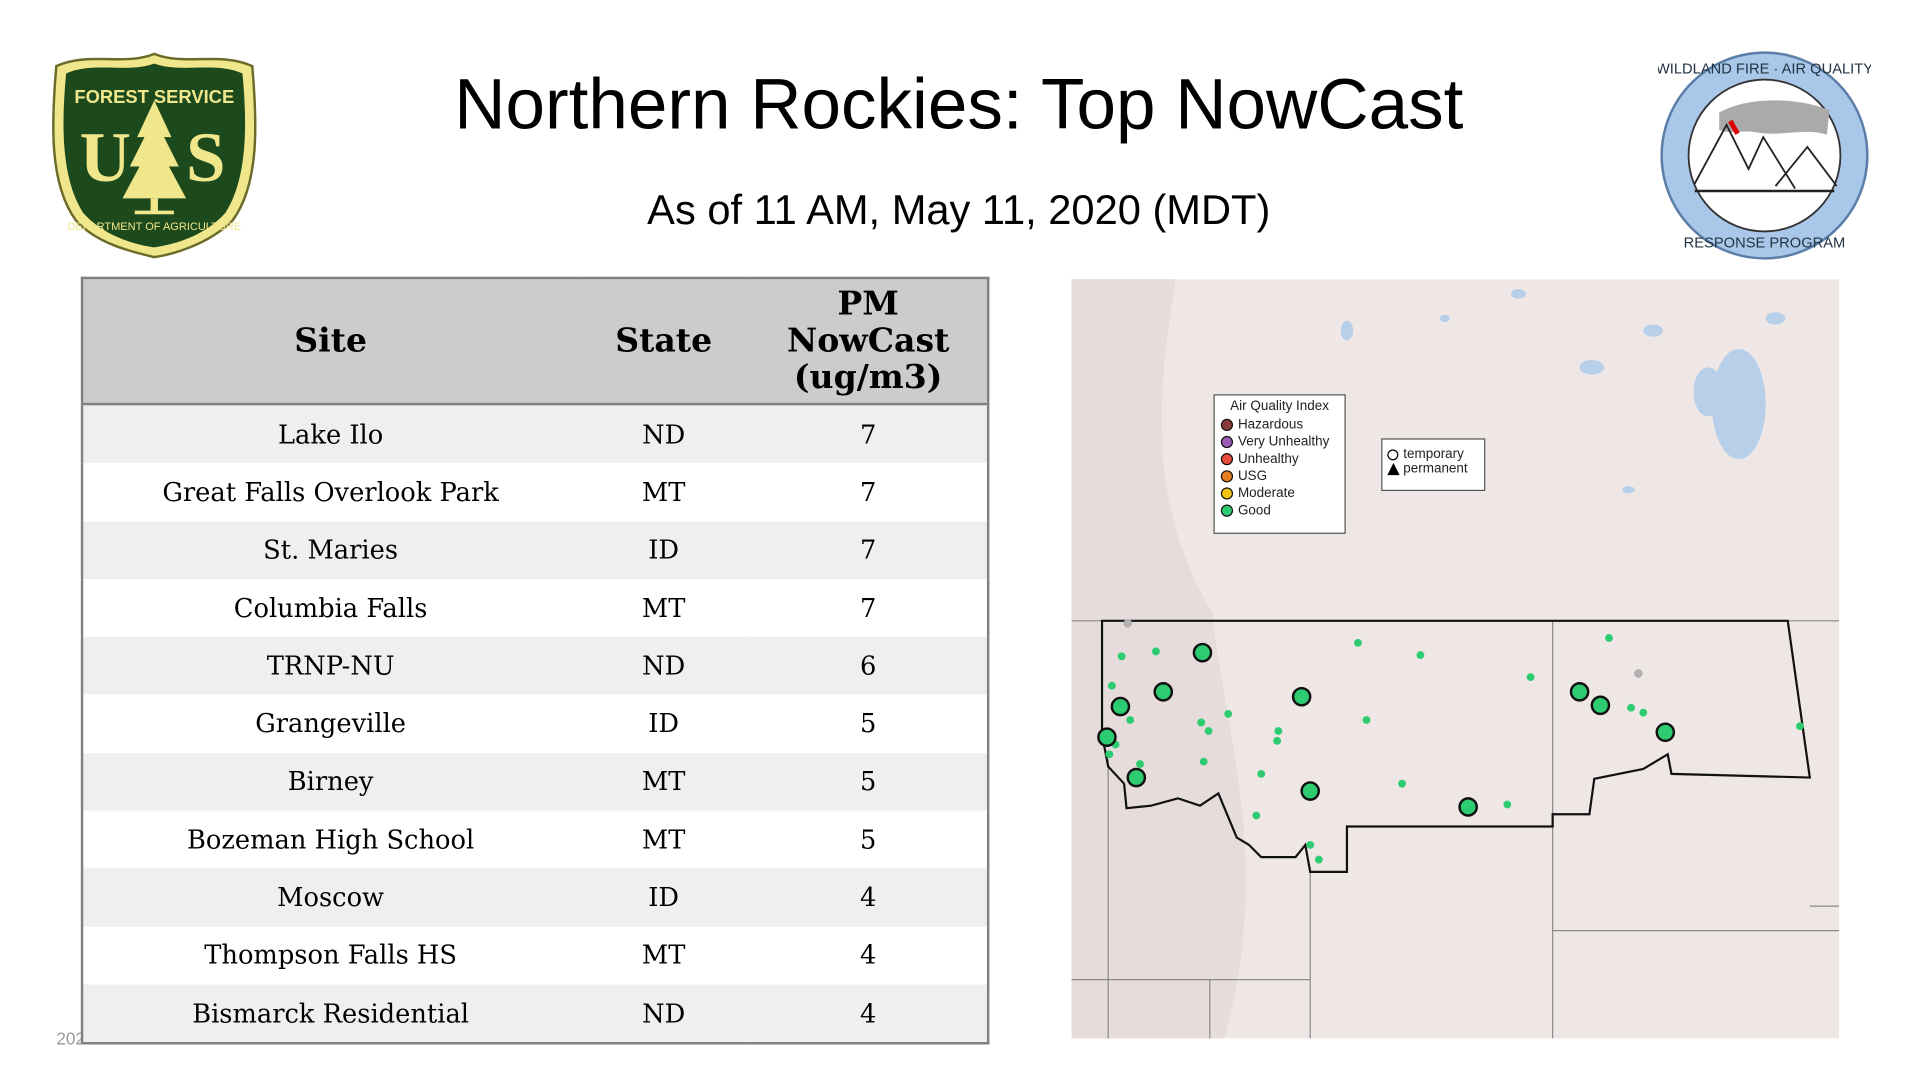 This screenshot has height=1080, width=1920. Describe the element at coordinates (663, 434) in the screenshot. I see `cell-state: ND` at that location.